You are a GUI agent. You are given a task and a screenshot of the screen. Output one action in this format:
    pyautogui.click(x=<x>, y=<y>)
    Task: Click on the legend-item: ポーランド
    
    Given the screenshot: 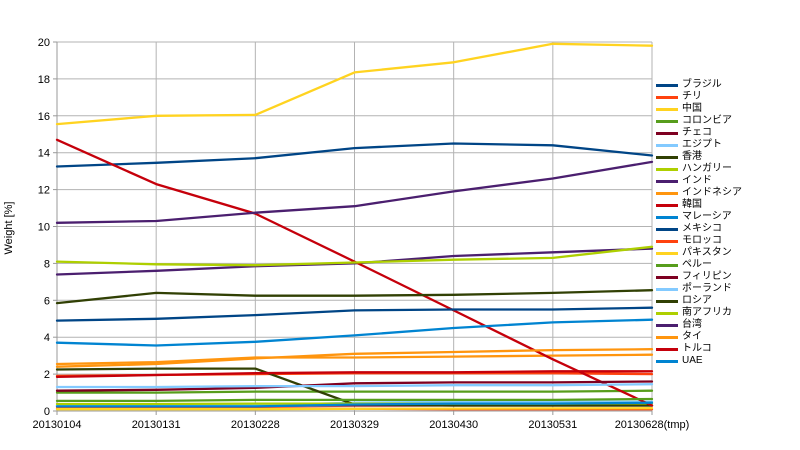 What is the action you would take?
    pyautogui.click(x=699, y=289)
    